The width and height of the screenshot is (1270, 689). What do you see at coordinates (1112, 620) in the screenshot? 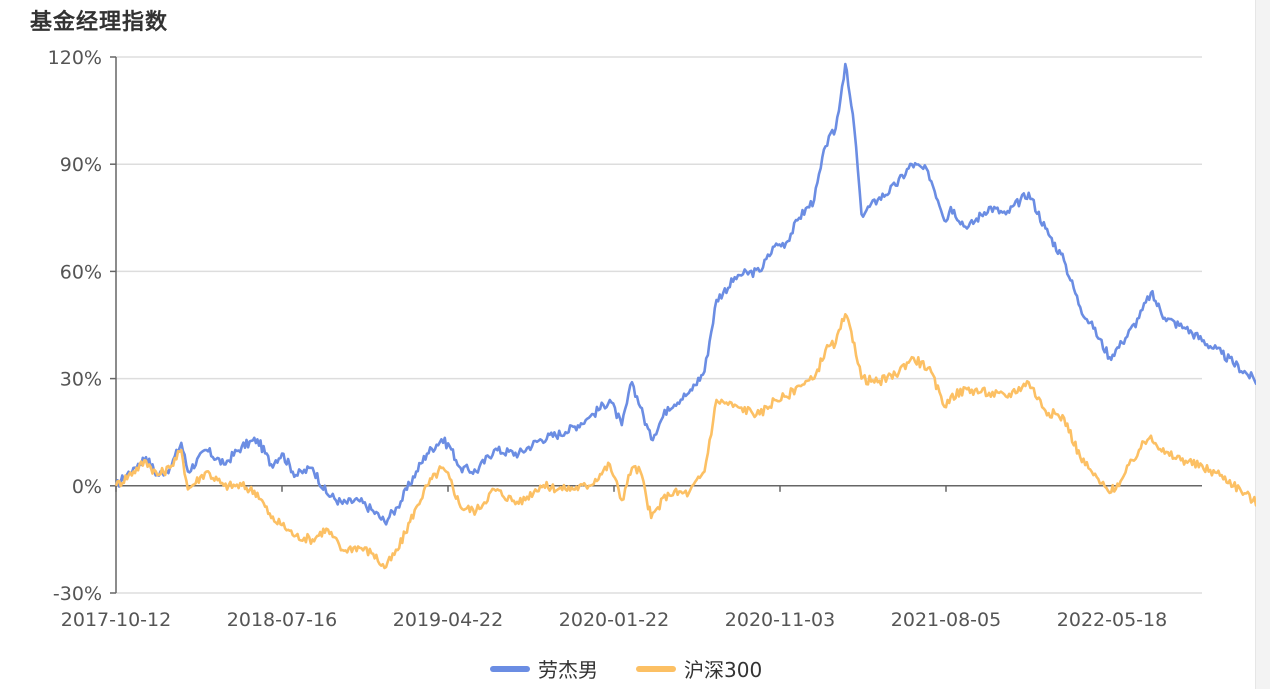
I see `x-tick-label: 2022-05-18` at bounding box center [1112, 620].